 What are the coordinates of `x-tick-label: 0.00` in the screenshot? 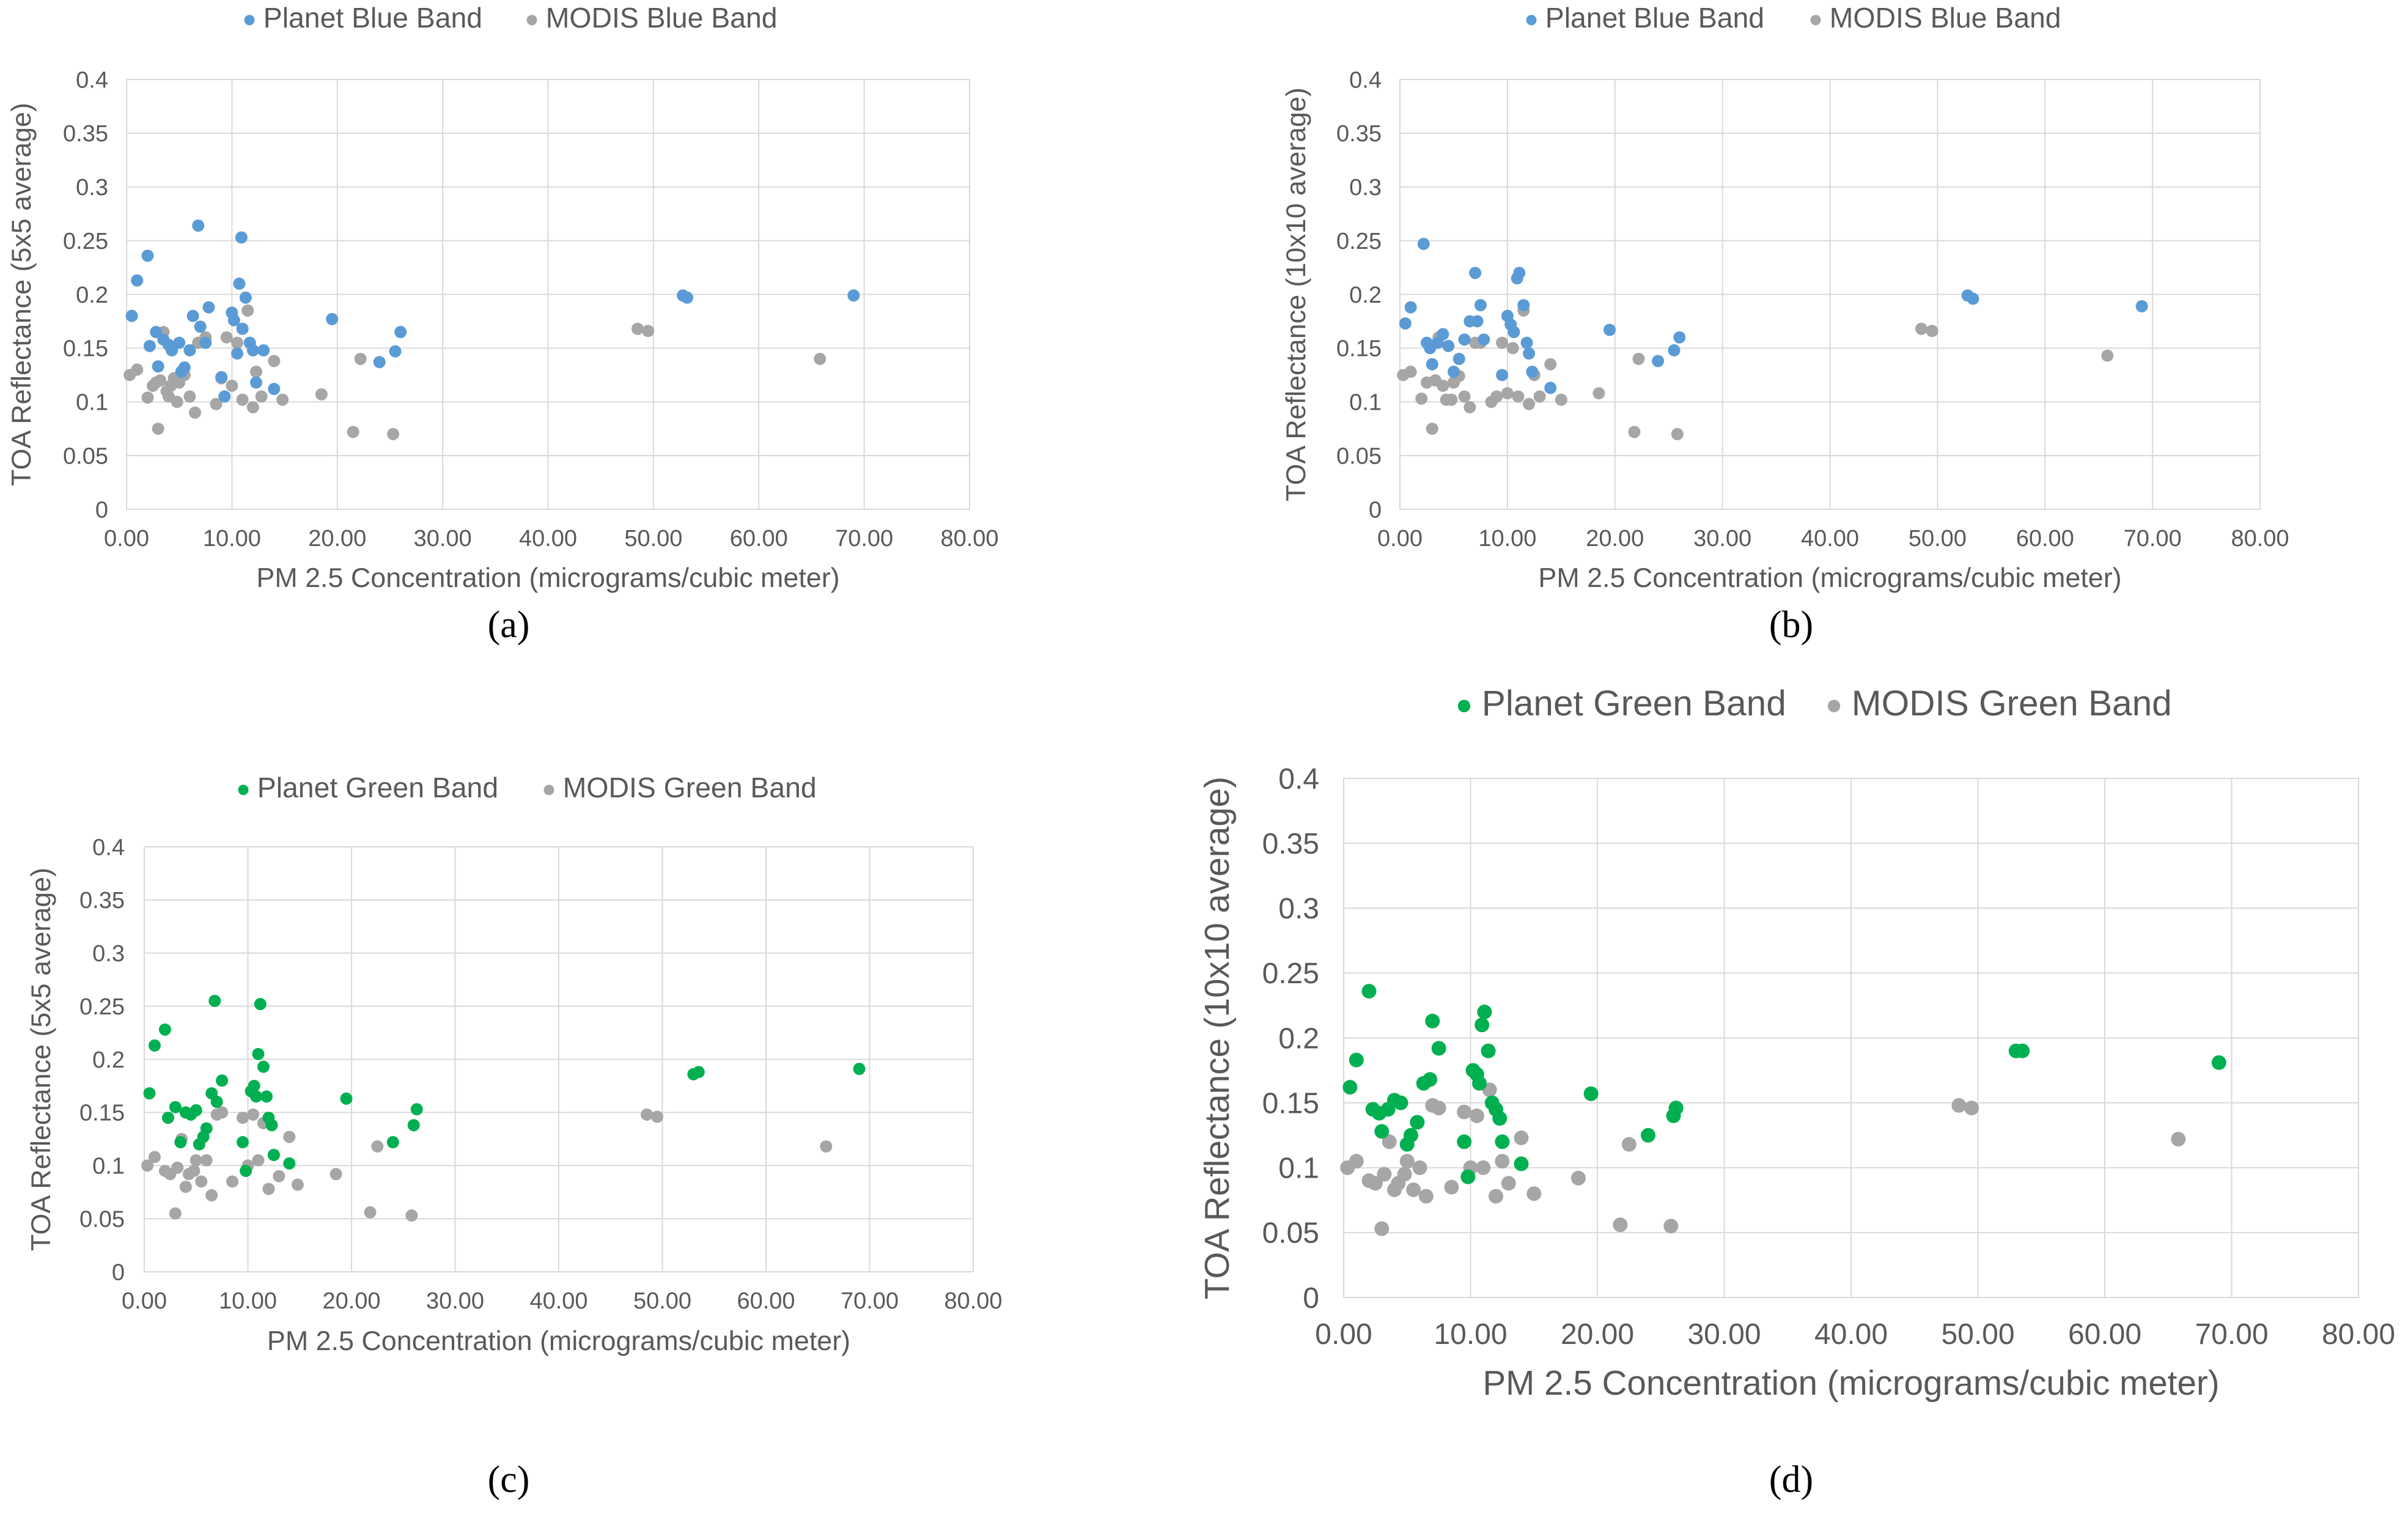 It's located at (144, 1301).